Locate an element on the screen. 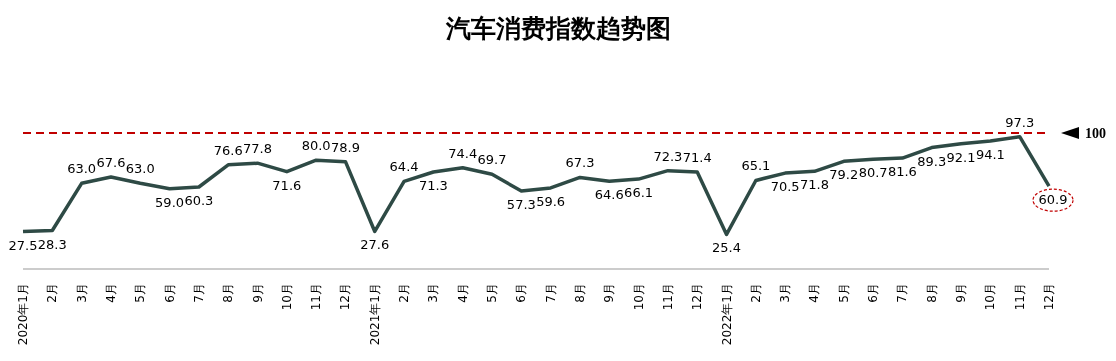  data-label: 27.6 is located at coordinates (375, 245).